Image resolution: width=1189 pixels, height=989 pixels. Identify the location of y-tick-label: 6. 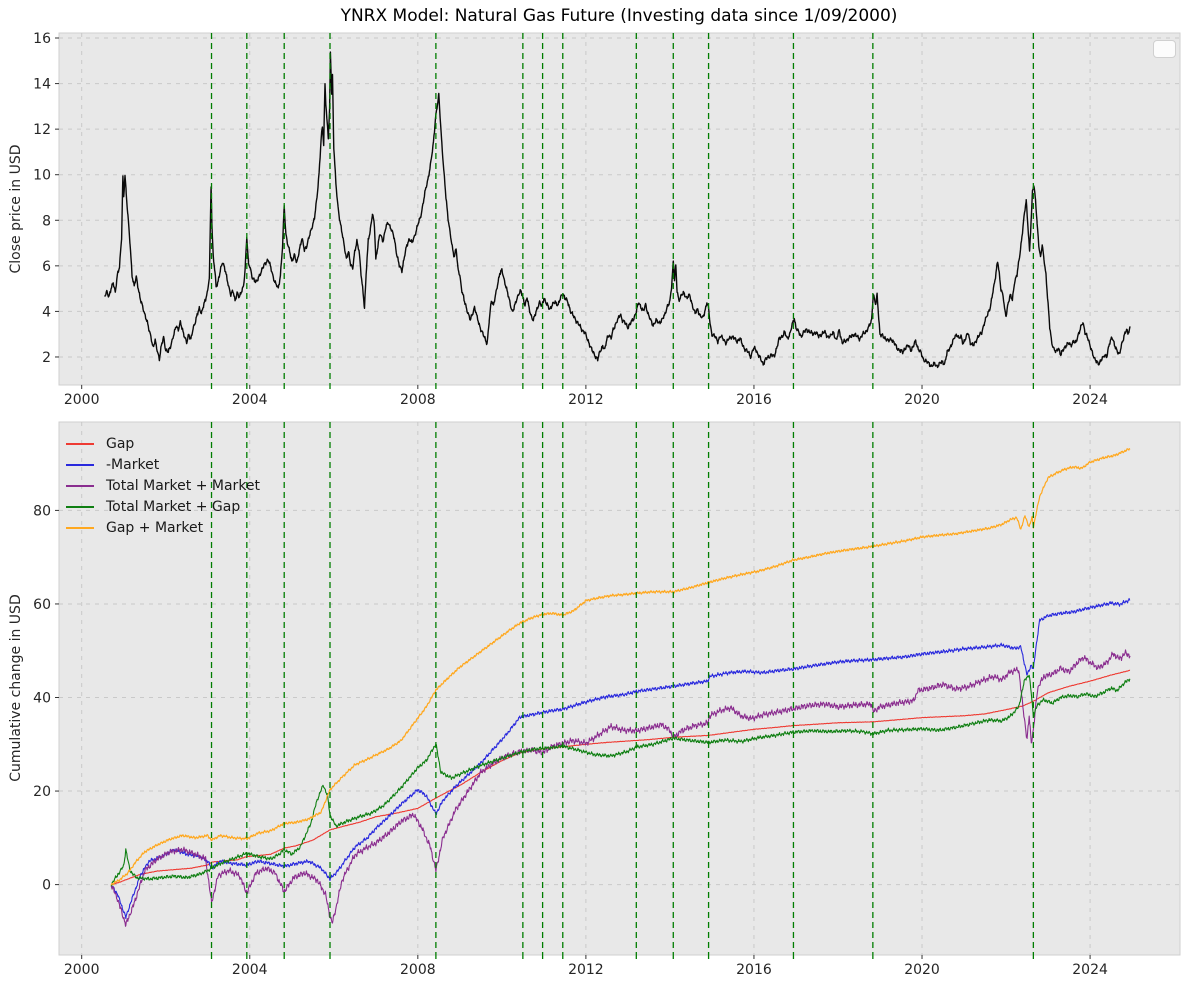
(46, 267).